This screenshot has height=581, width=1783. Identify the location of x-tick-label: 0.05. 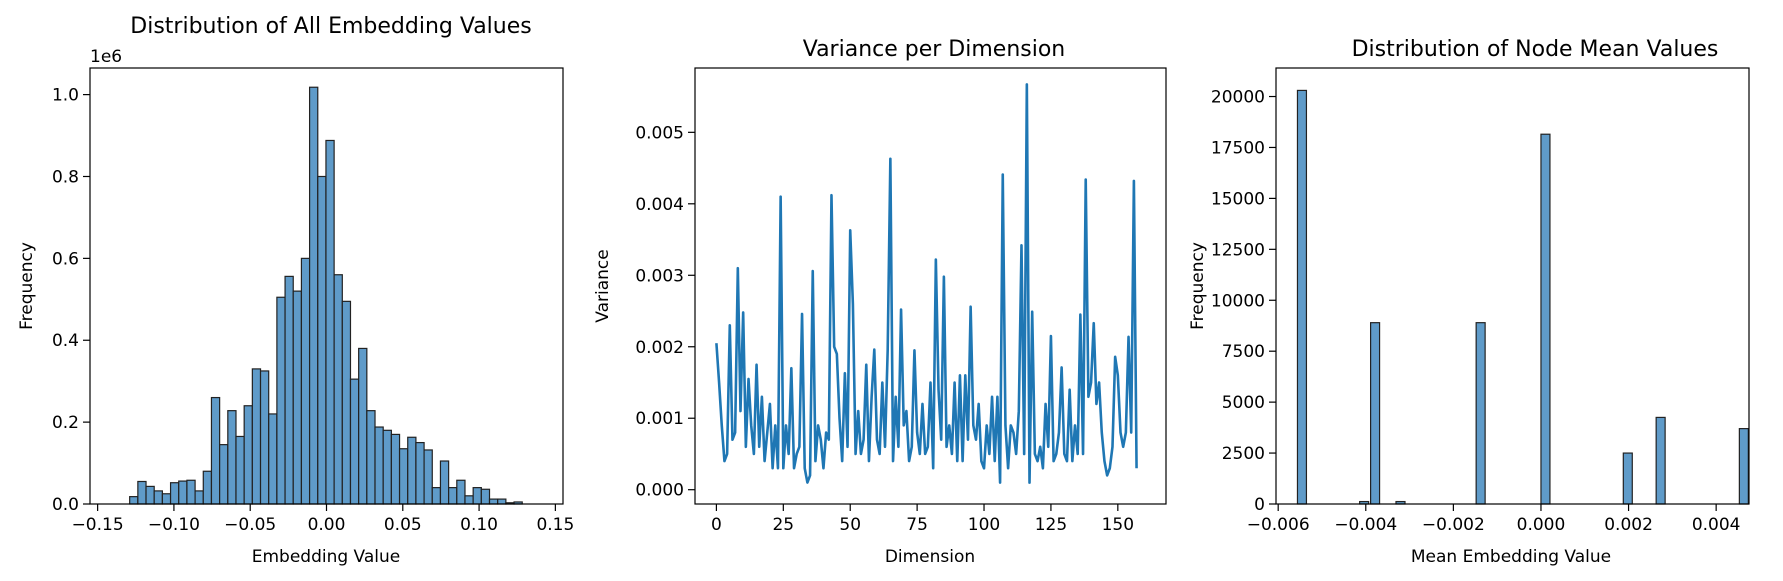
(403, 525).